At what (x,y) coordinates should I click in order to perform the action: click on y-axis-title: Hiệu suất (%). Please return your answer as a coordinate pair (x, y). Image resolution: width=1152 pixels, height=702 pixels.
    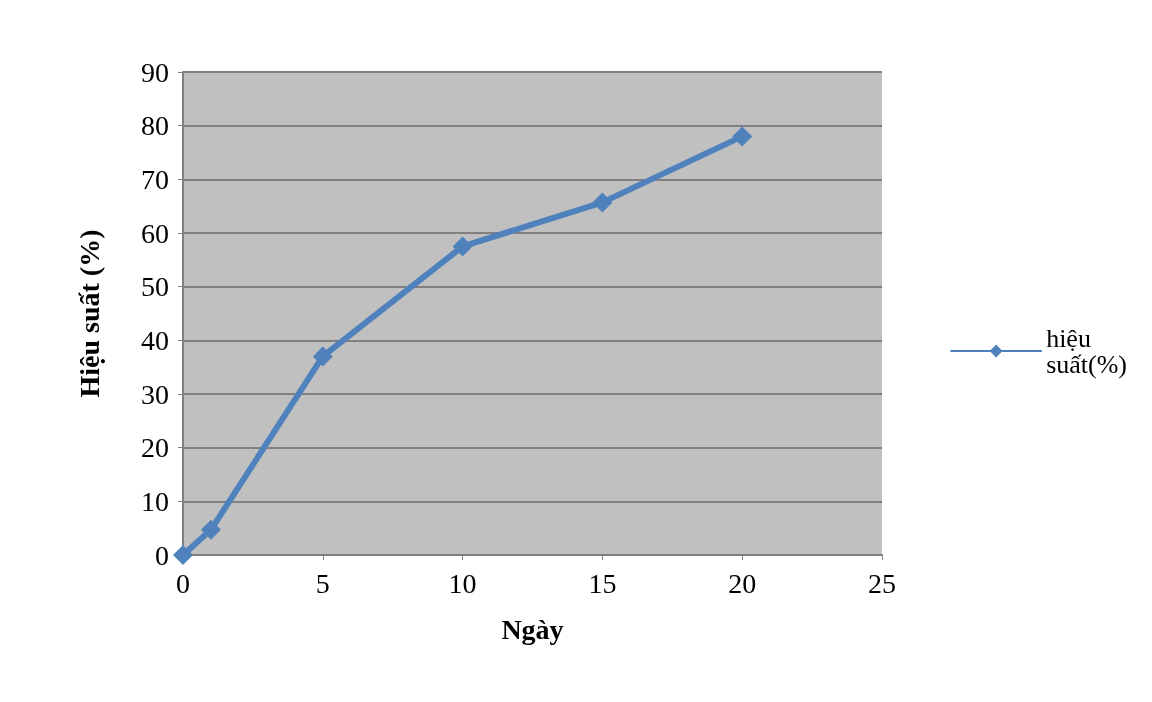
    Looking at the image, I should click on (89, 313).